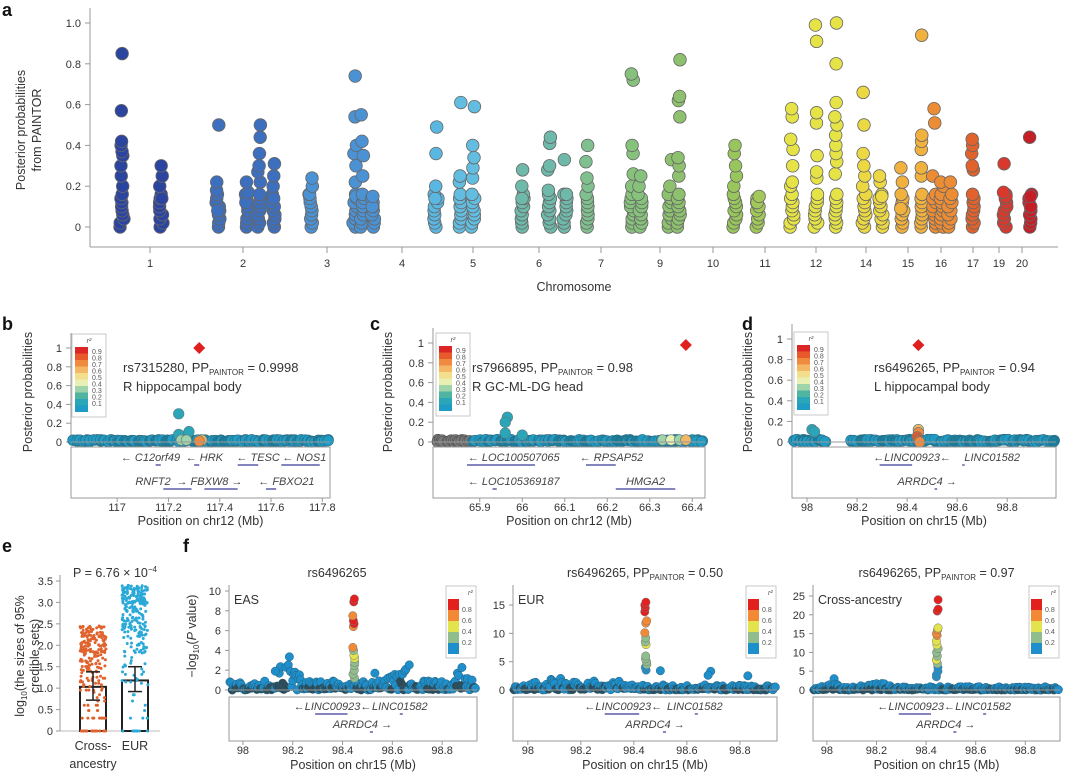  What do you see at coordinates (866, 264) in the screenshot?
I see `x-tick-label: 14` at bounding box center [866, 264].